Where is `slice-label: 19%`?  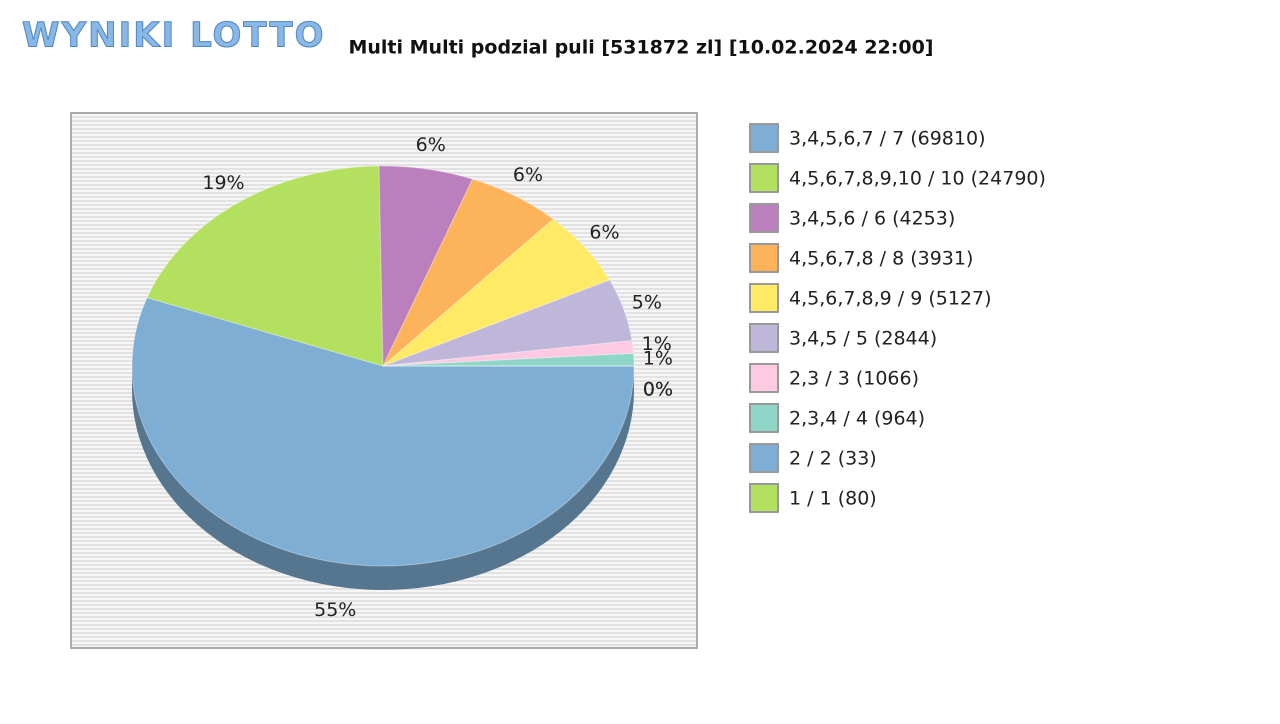
slice-label: 19% is located at coordinates (223, 183).